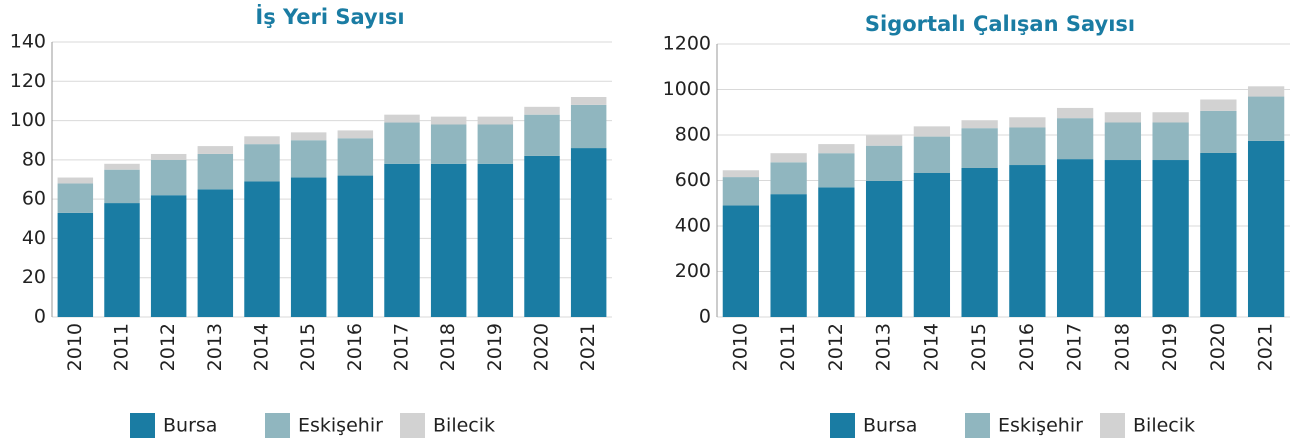  What do you see at coordinates (1075, 347) in the screenshot?
I see `x-tick-label: 2017` at bounding box center [1075, 347].